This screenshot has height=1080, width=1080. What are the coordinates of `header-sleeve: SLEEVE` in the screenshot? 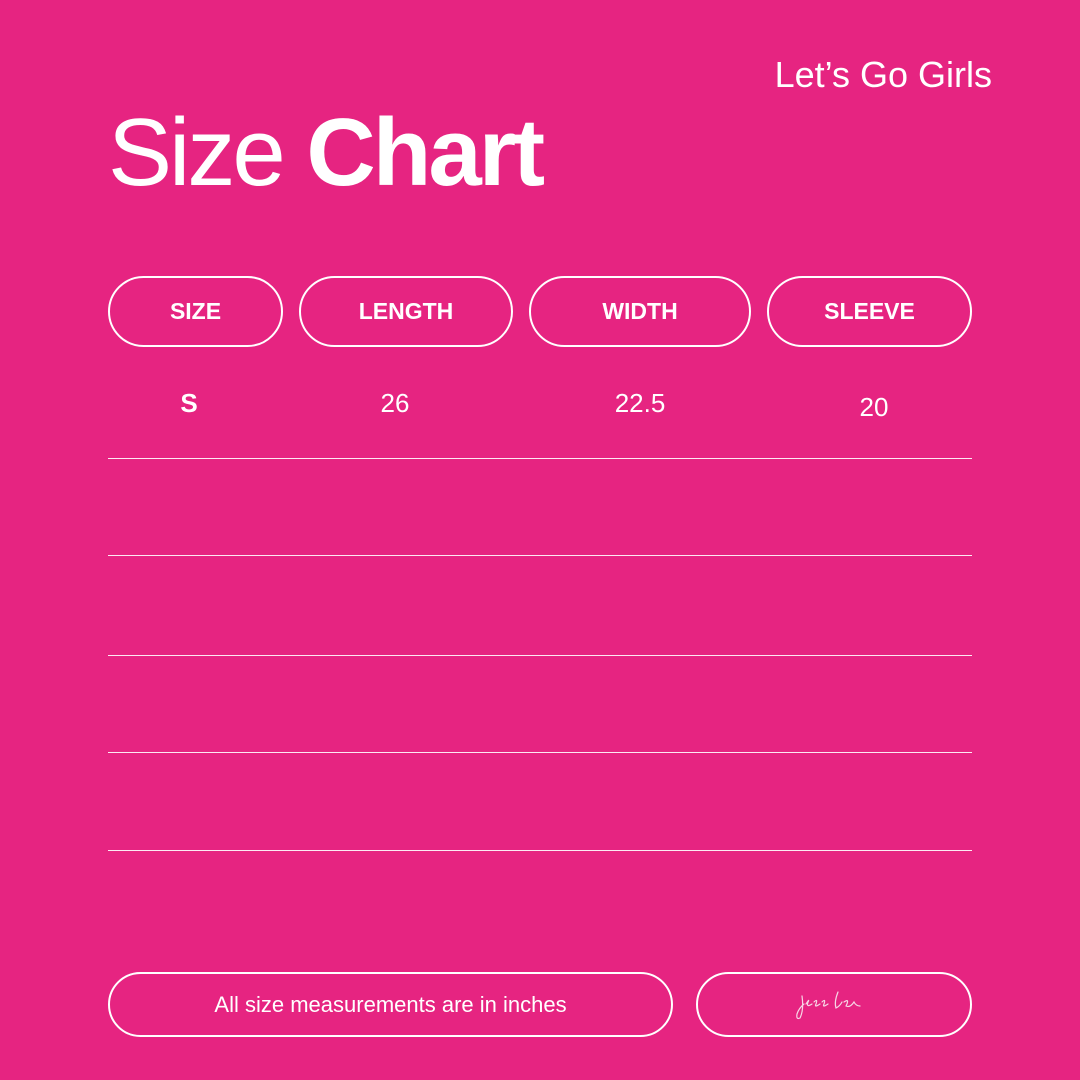 It's located at (869, 311).